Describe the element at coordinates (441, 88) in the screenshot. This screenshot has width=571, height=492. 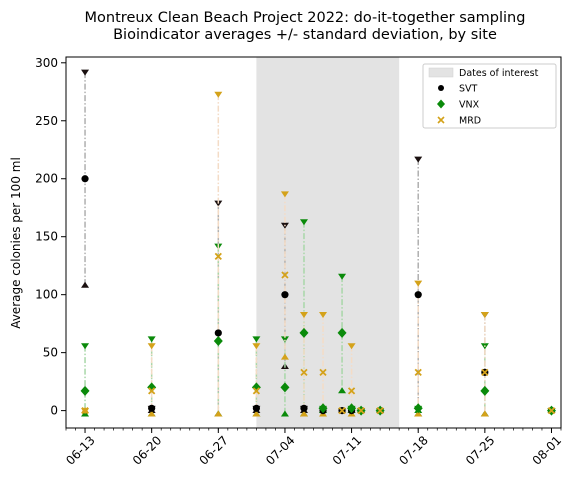
I see `legend-marker` at that location.